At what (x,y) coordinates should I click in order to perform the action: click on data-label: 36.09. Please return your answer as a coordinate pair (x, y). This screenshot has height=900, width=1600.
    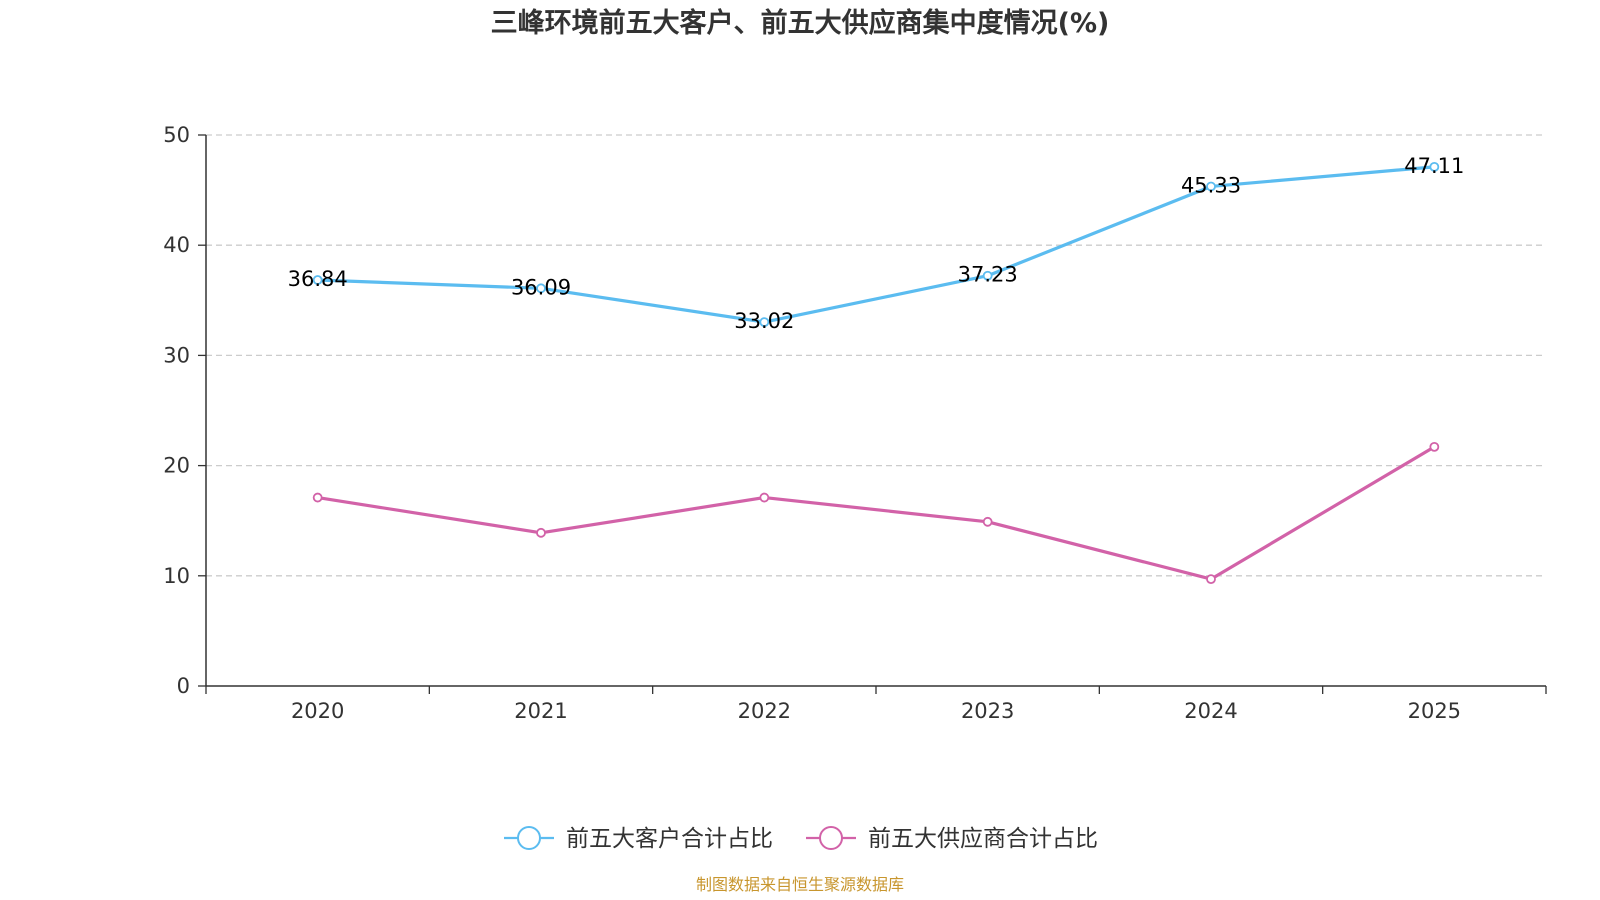
    Looking at the image, I should click on (541, 287).